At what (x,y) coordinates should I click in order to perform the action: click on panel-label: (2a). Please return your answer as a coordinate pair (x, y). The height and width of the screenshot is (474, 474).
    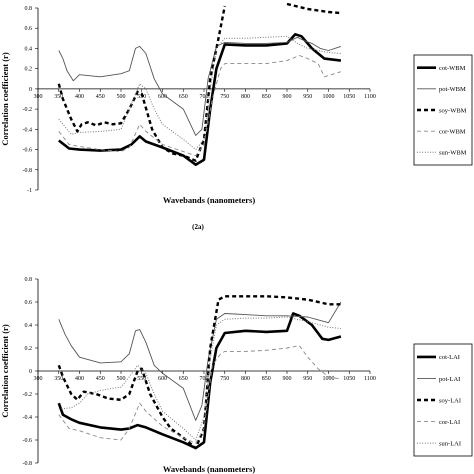
    Looking at the image, I should click on (198, 227).